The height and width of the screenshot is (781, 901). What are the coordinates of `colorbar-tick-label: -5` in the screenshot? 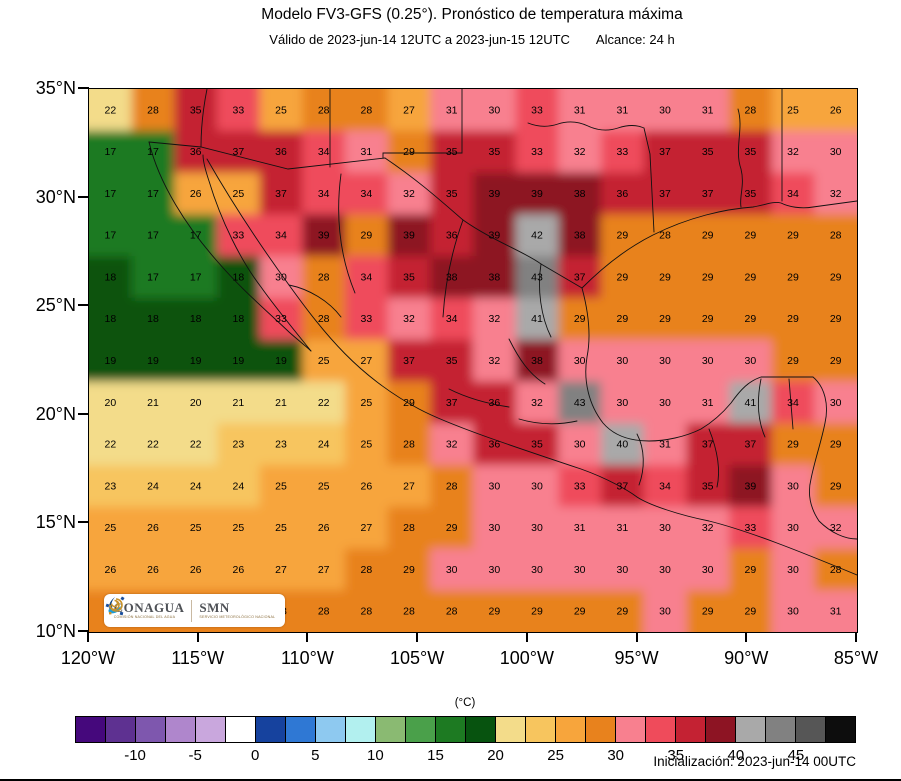 It's located at (195, 755).